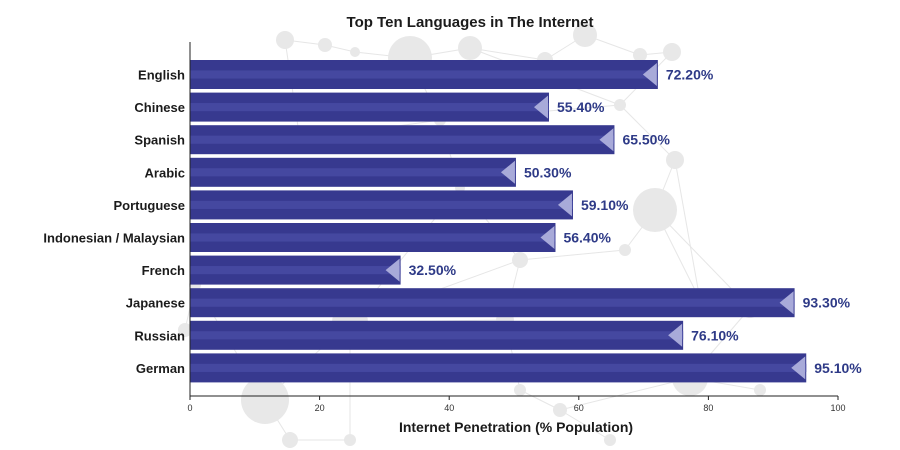 The image size is (900, 450). What do you see at coordinates (165, 172) in the screenshot?
I see `category-label: Arabic` at bounding box center [165, 172].